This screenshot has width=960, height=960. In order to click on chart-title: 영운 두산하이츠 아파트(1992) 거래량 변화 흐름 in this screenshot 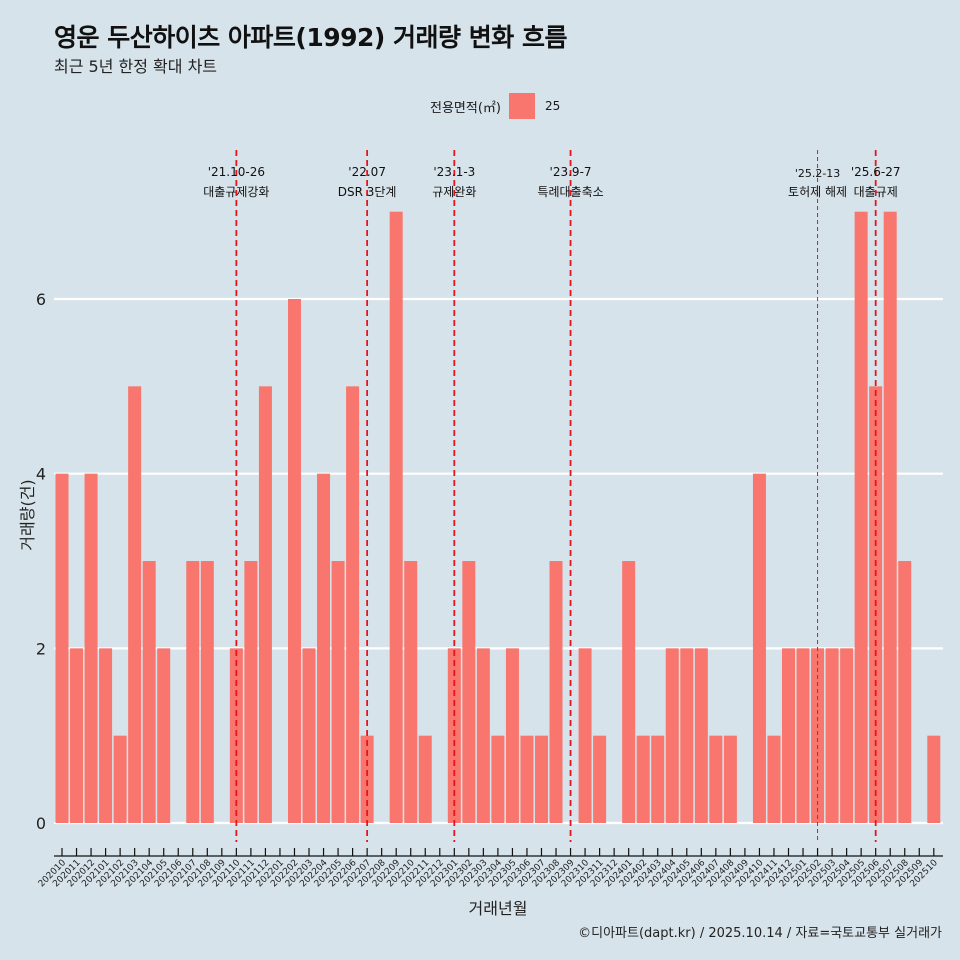, I will do `click(310, 37)`.